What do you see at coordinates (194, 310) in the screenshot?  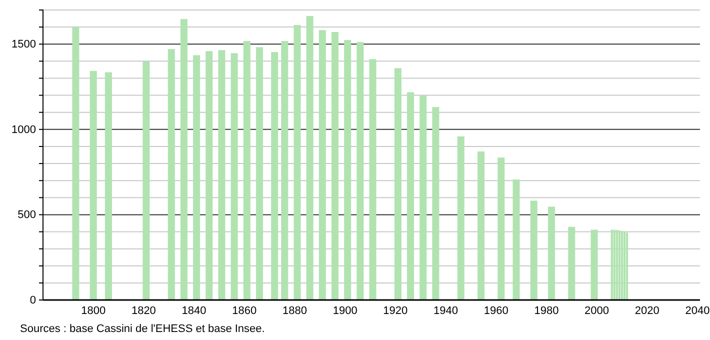 I see `x-tick-label: 1840` at bounding box center [194, 310].